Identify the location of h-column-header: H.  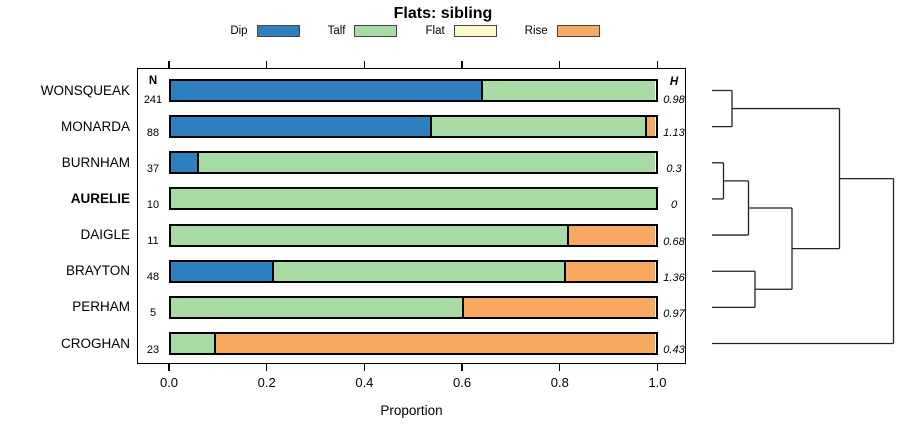
(674, 82).